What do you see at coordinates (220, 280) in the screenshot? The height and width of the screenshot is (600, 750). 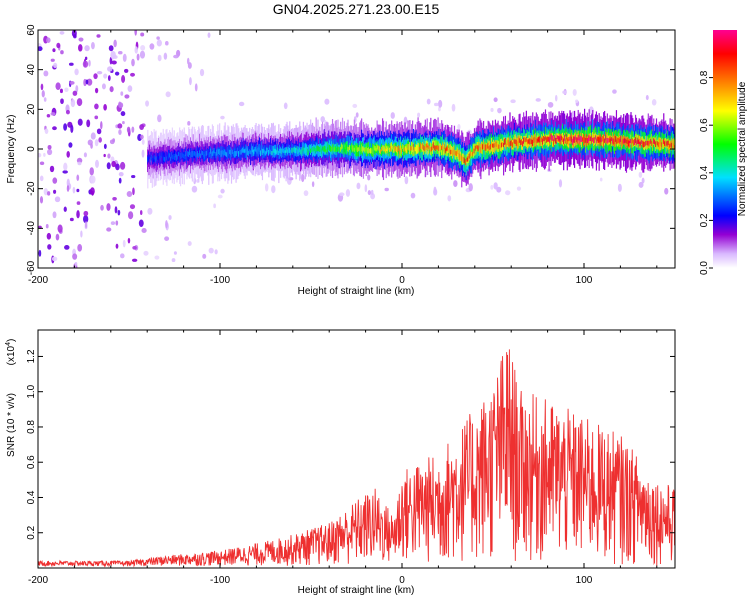 I see `x-tick-label: -100` at bounding box center [220, 280].